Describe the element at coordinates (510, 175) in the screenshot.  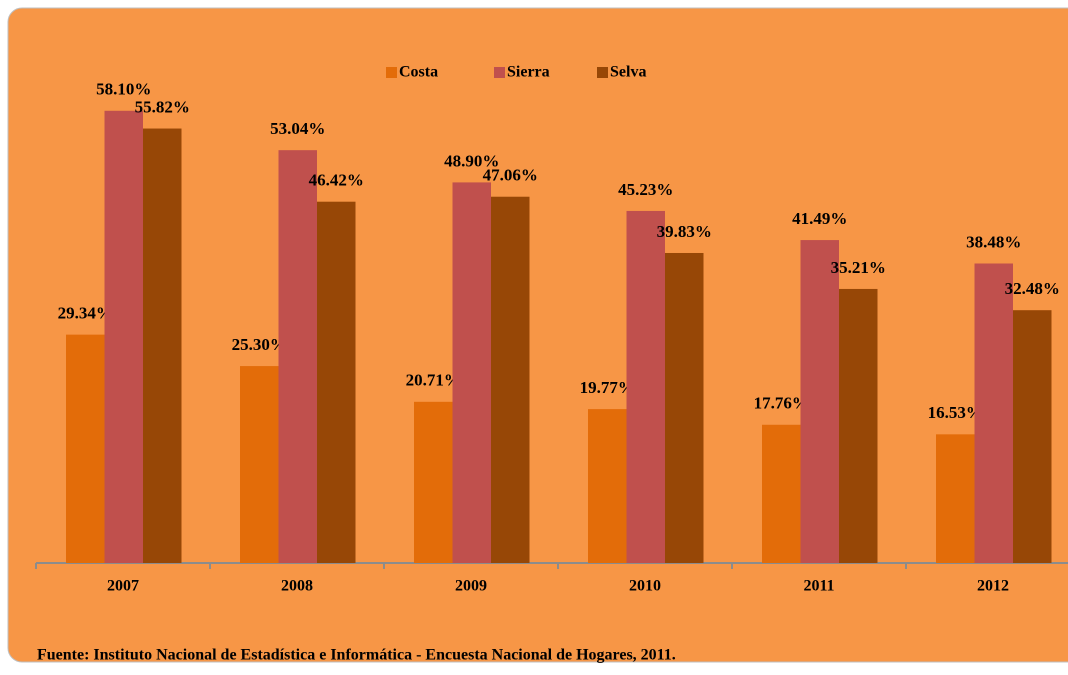
I see `data-label: 47.06%` at that location.